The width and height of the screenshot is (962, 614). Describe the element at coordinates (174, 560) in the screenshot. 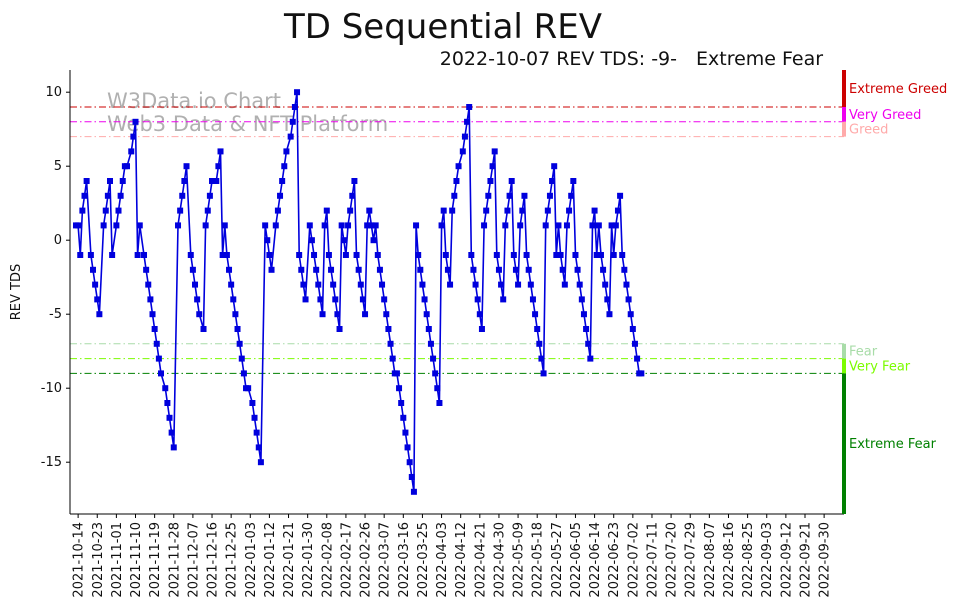

I see `x-tick-label: 2021-11-28` at that location.